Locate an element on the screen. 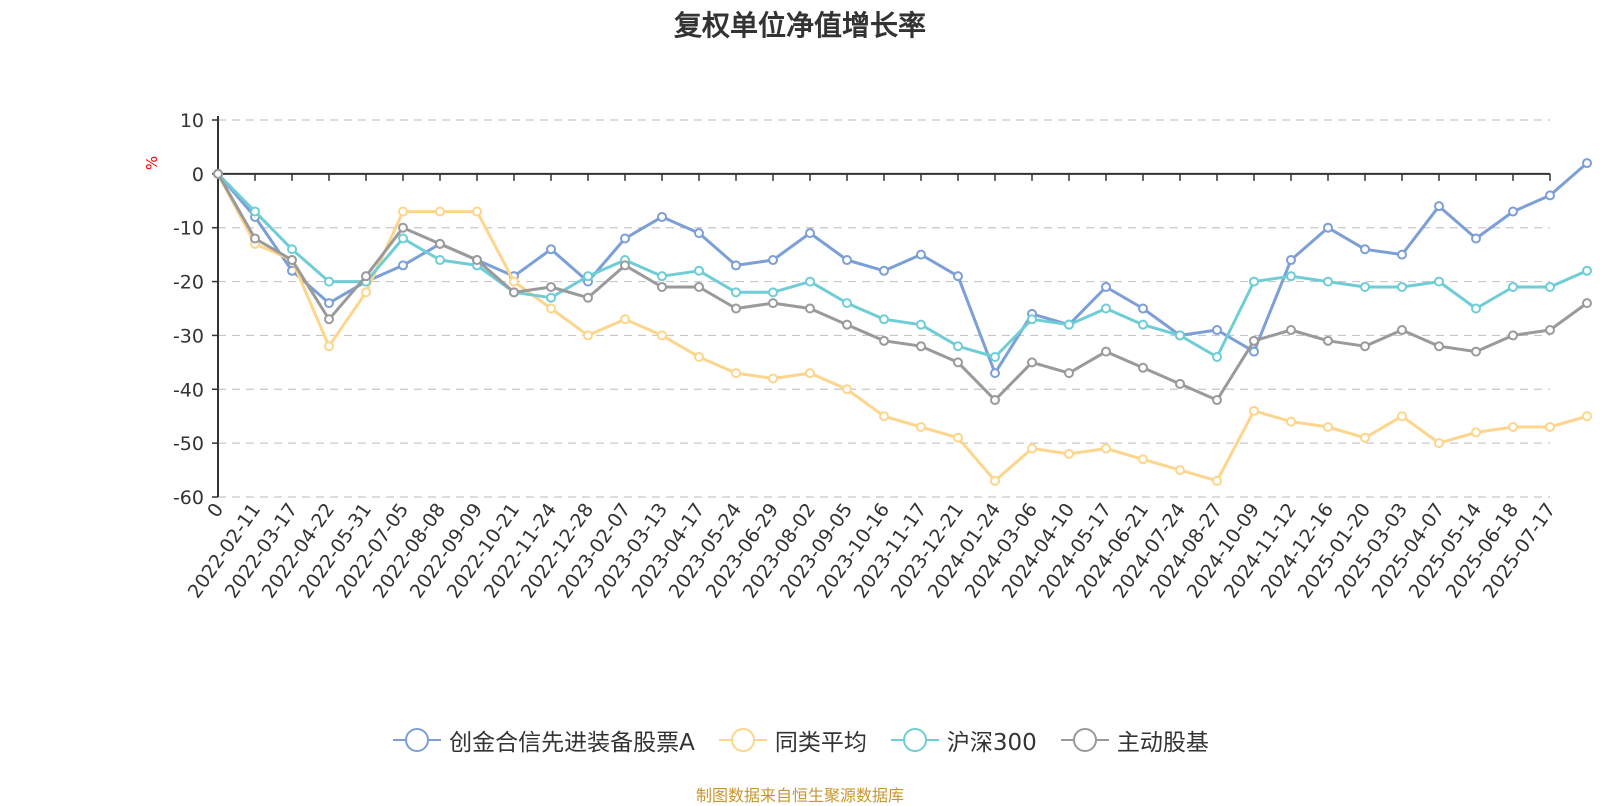 The height and width of the screenshot is (806, 1600). legend-item-2: 同类平均 is located at coordinates (792, 740).